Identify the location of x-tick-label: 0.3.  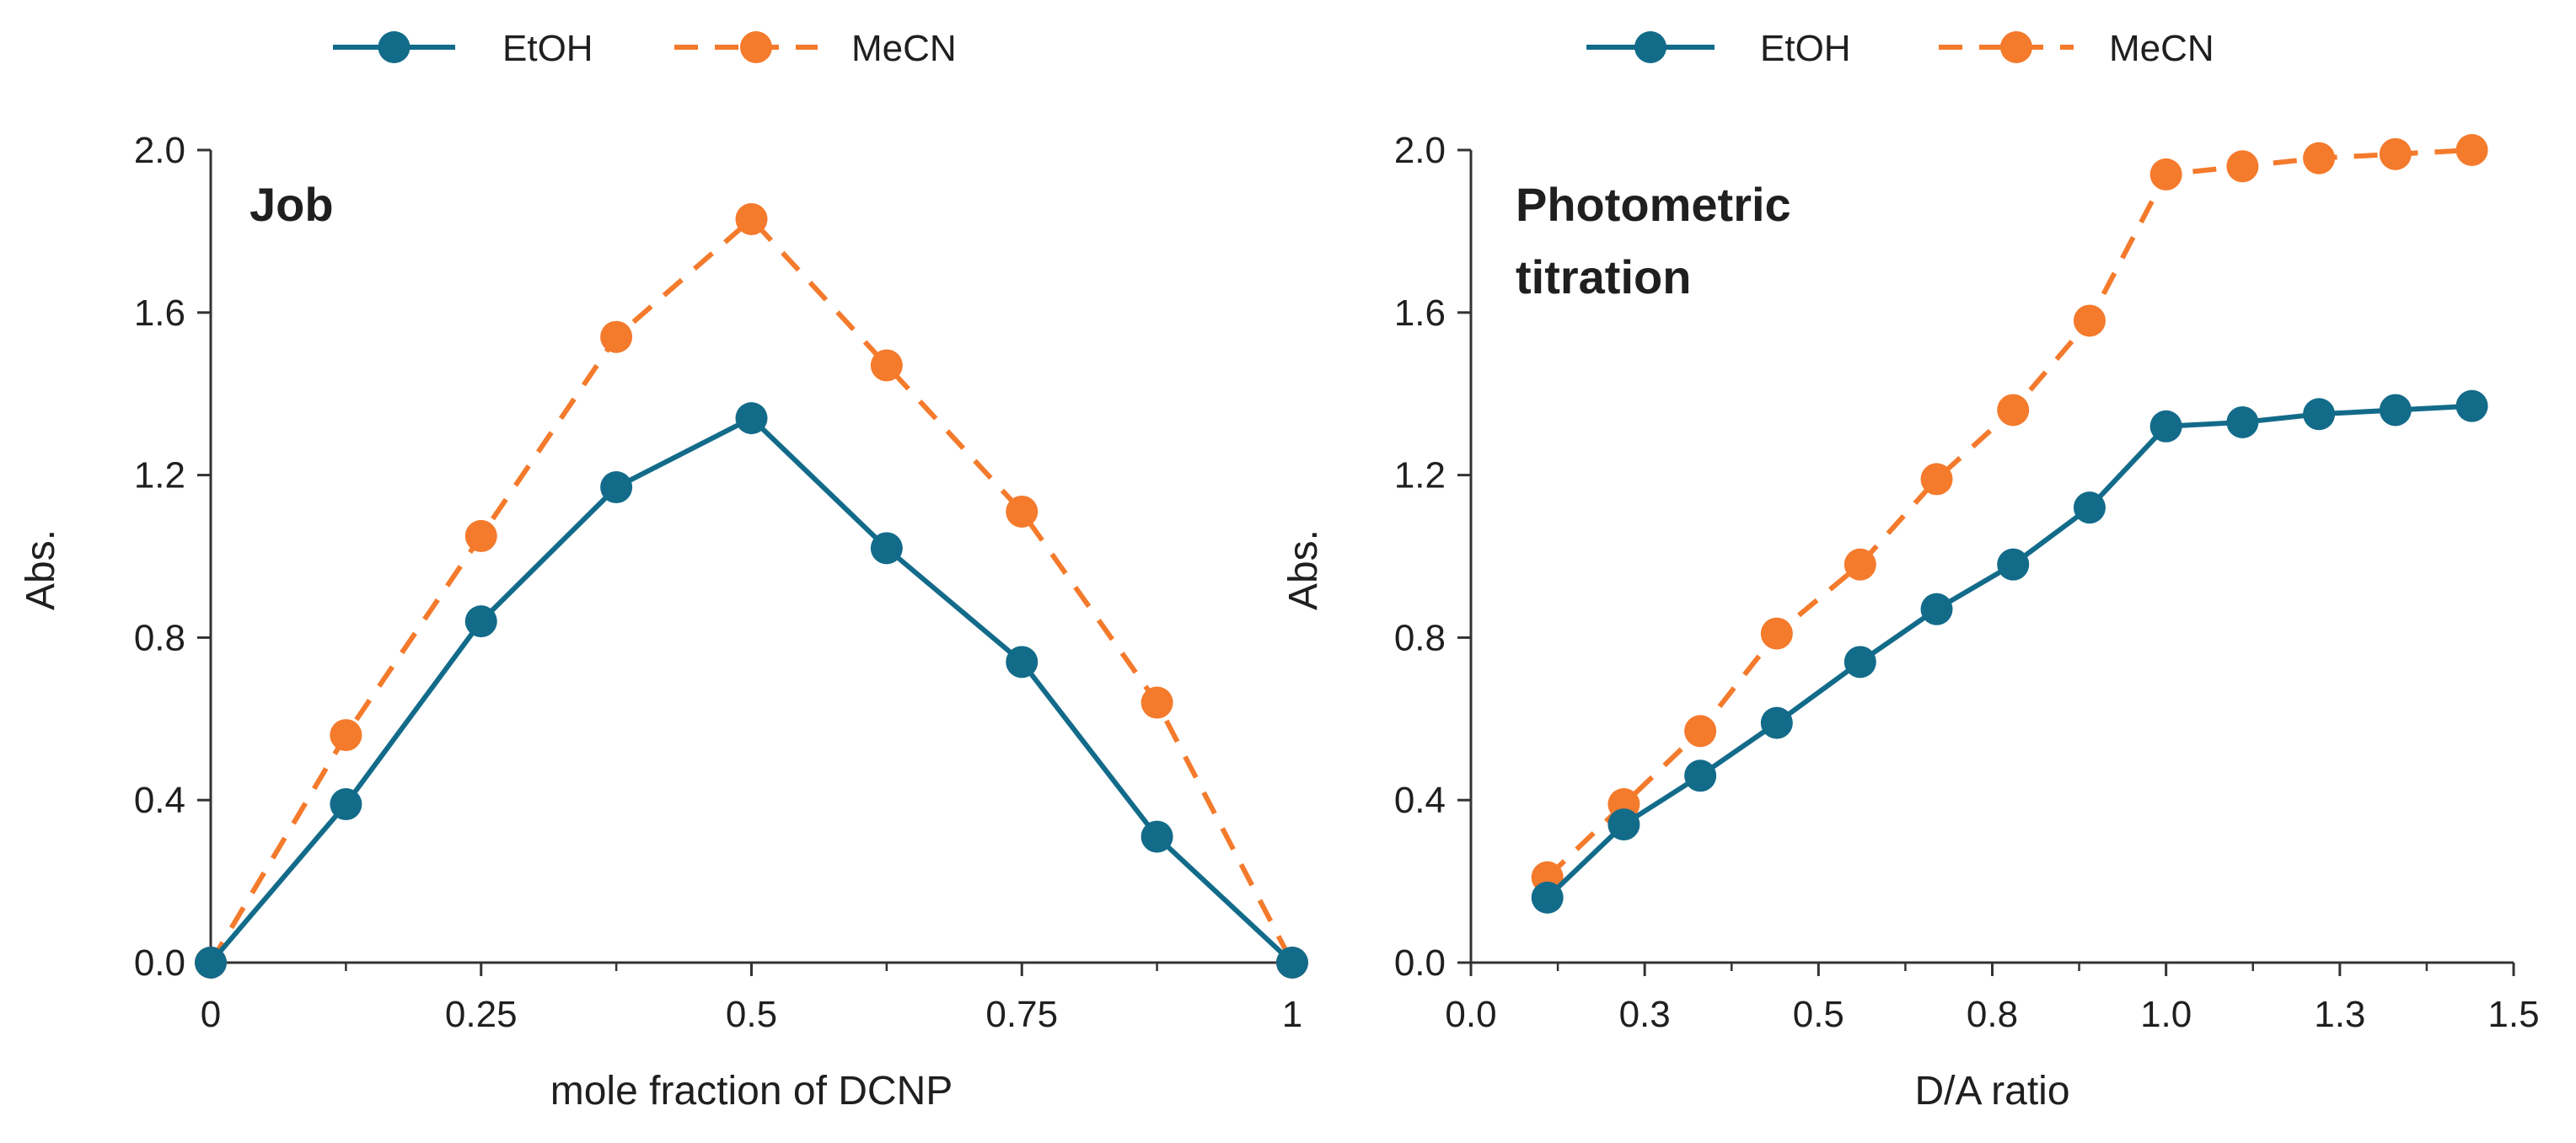
(1645, 1015).